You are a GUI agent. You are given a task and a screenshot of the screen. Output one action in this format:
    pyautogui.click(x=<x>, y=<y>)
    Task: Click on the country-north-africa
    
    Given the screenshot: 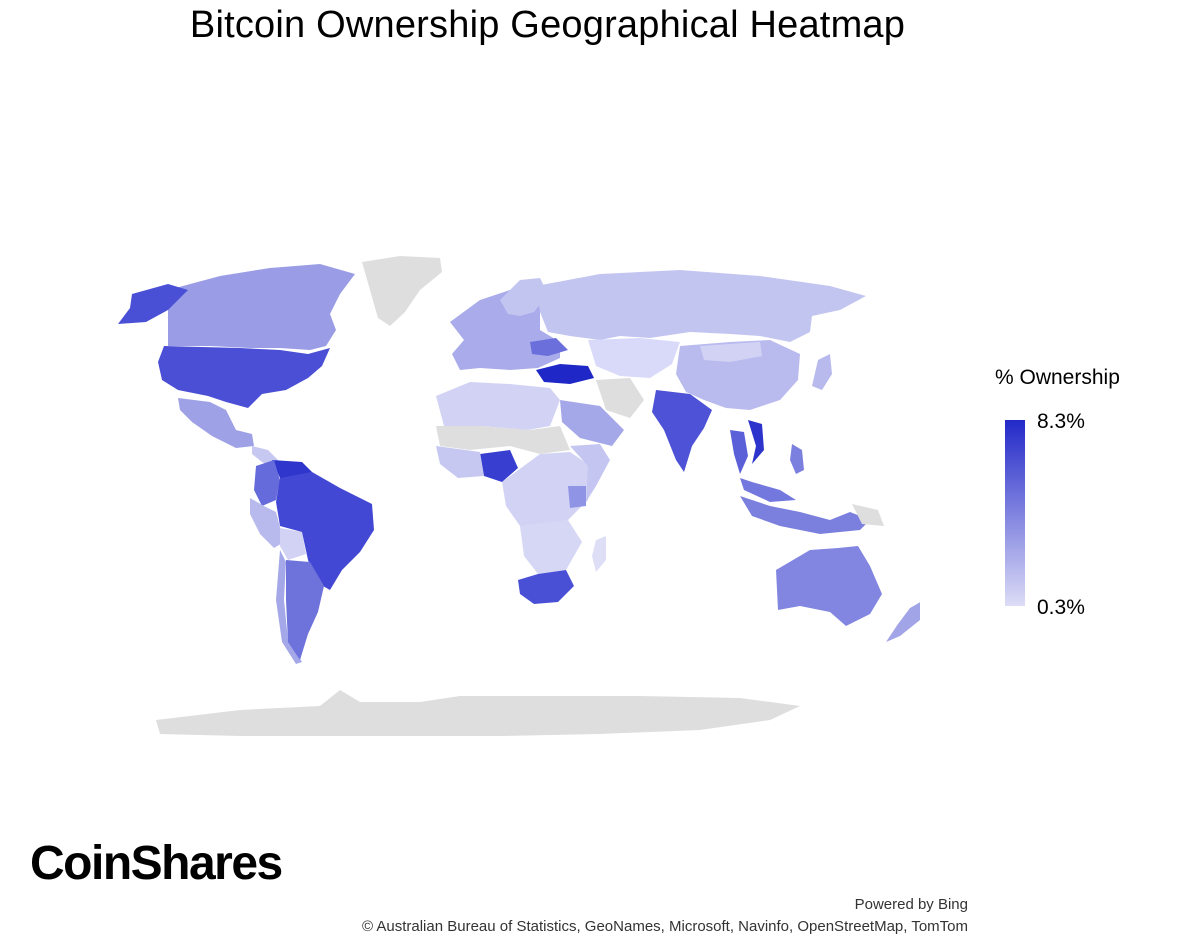 What is the action you would take?
    pyautogui.click(x=498, y=406)
    